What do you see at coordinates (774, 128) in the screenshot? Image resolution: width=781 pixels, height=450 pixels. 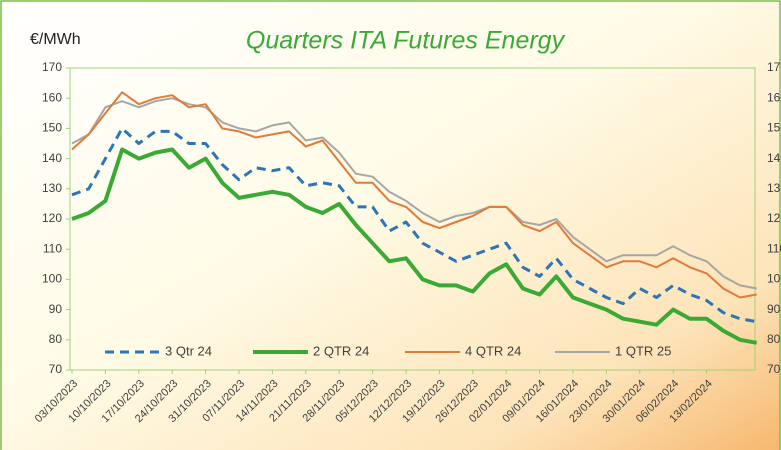 I see `y2-tick-label: 150` at bounding box center [774, 128].